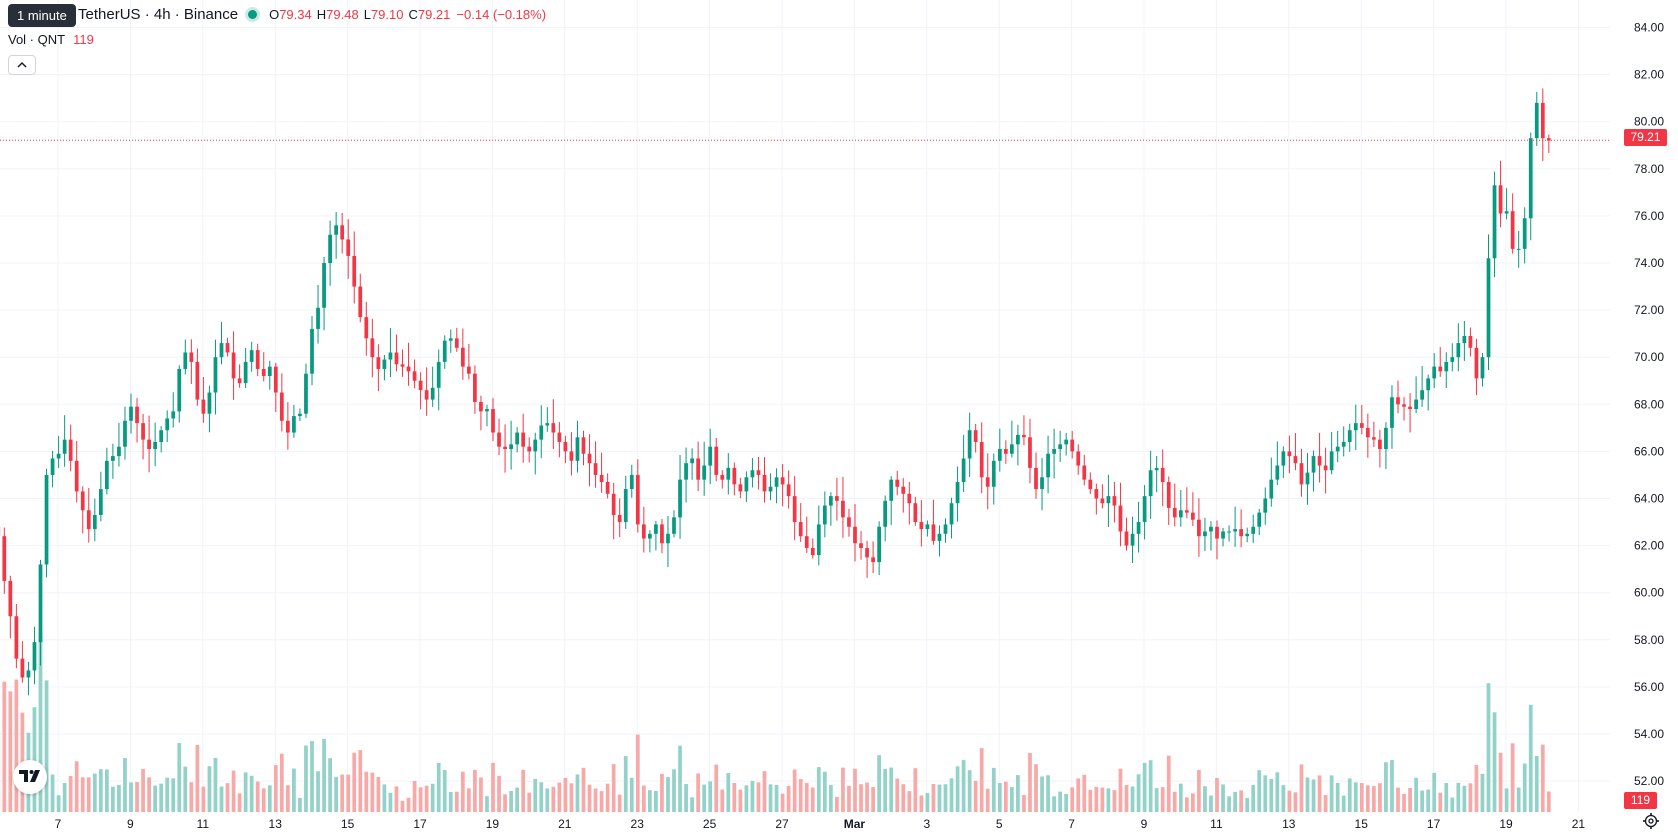 The height and width of the screenshot is (835, 1678). I want to click on ohlc-close-value: 79.21, so click(434, 14).